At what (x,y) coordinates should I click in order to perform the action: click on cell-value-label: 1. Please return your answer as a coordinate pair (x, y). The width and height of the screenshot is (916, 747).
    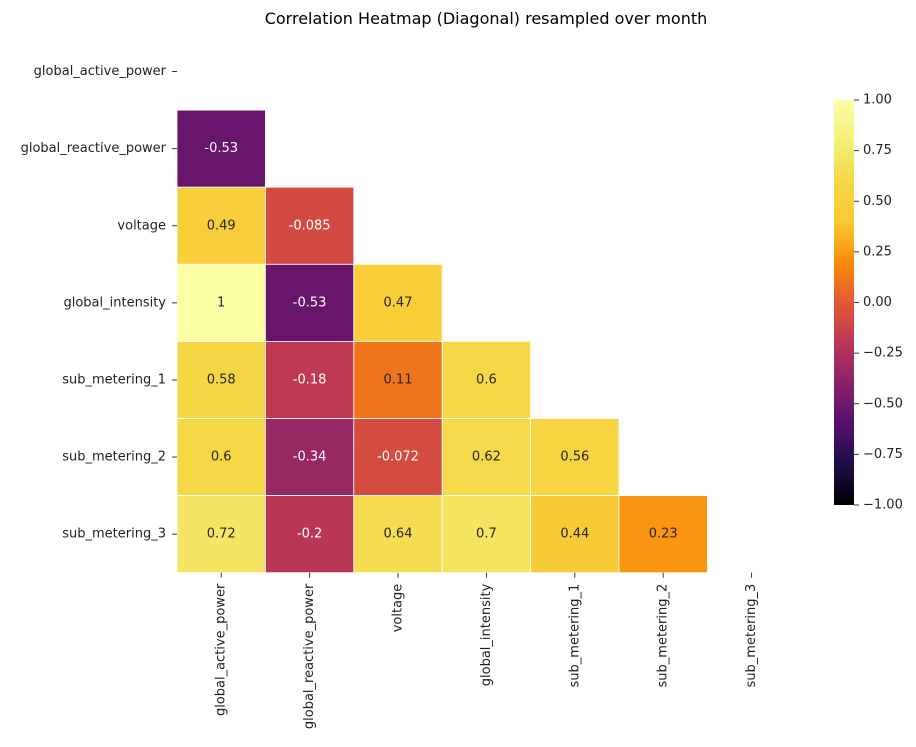
    Looking at the image, I should click on (221, 302).